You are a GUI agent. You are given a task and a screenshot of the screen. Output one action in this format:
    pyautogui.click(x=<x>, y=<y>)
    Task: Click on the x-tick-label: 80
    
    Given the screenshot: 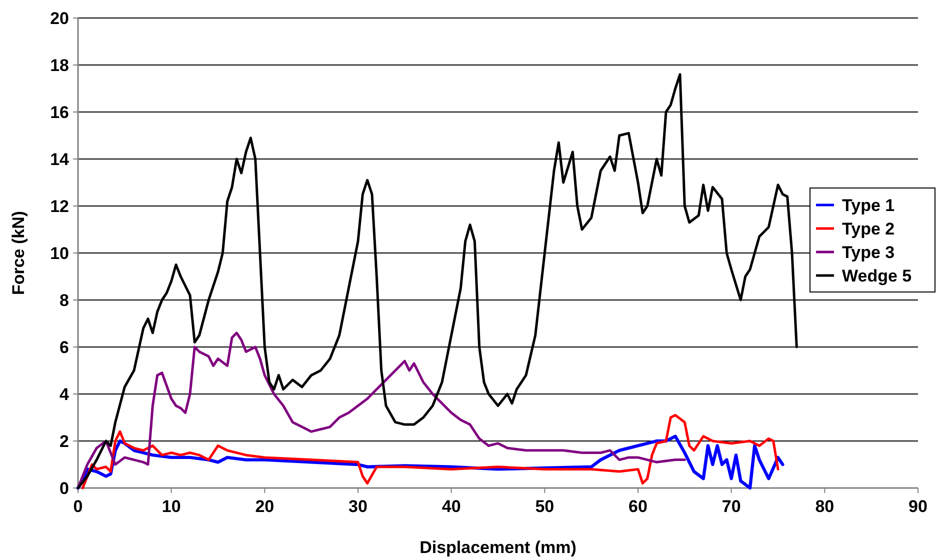 What is the action you would take?
    pyautogui.click(x=824, y=506)
    